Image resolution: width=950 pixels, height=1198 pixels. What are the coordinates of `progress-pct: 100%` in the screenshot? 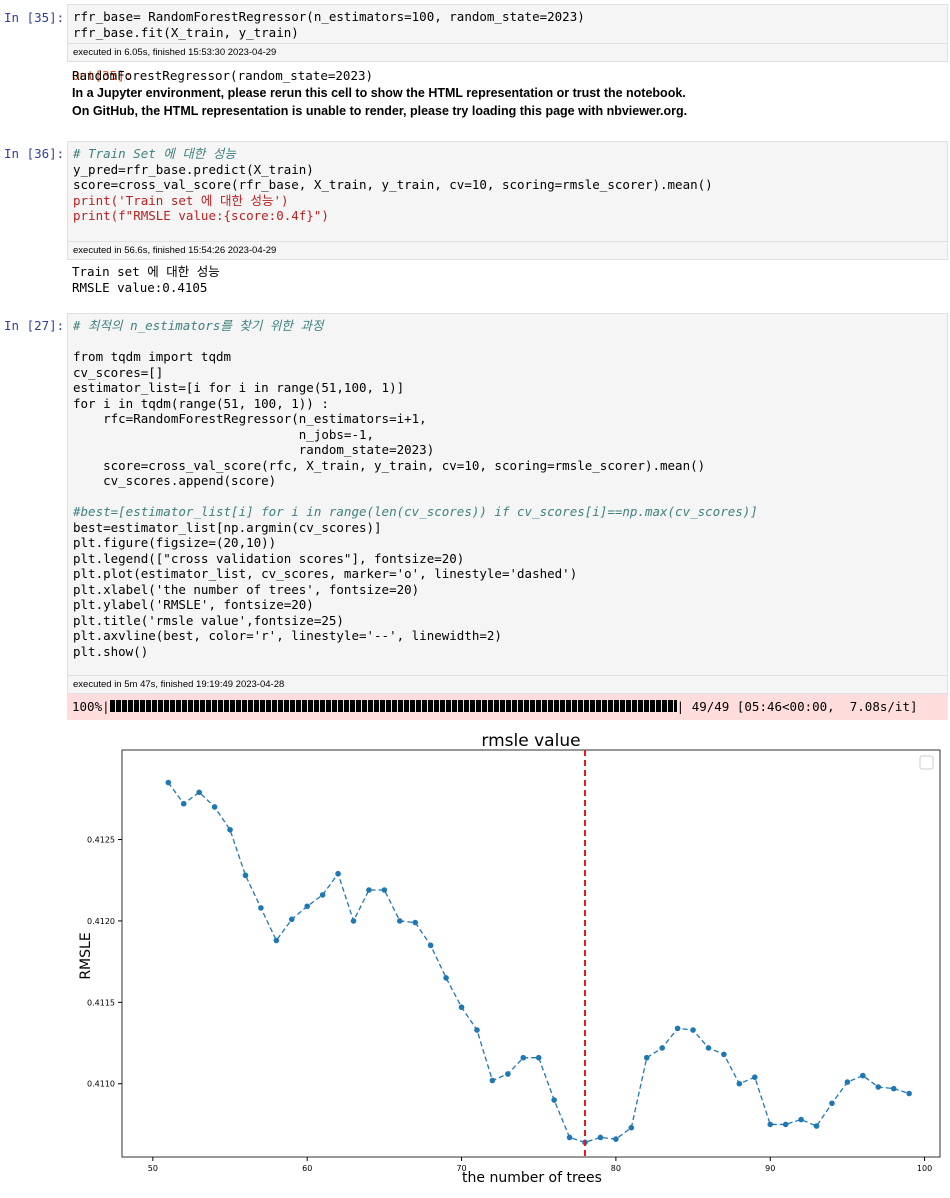 It's located at (87, 706).